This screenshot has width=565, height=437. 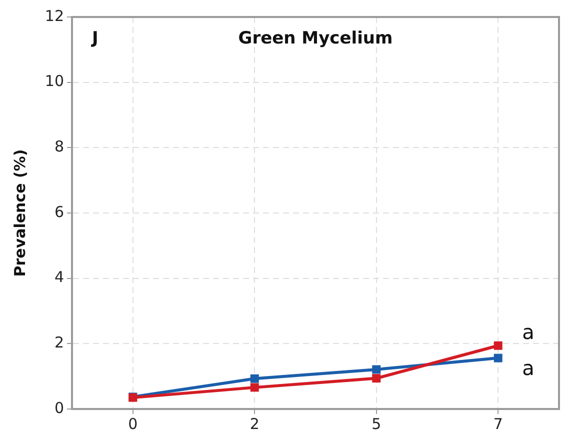 I want to click on x-tick-label: 7, so click(x=498, y=423).